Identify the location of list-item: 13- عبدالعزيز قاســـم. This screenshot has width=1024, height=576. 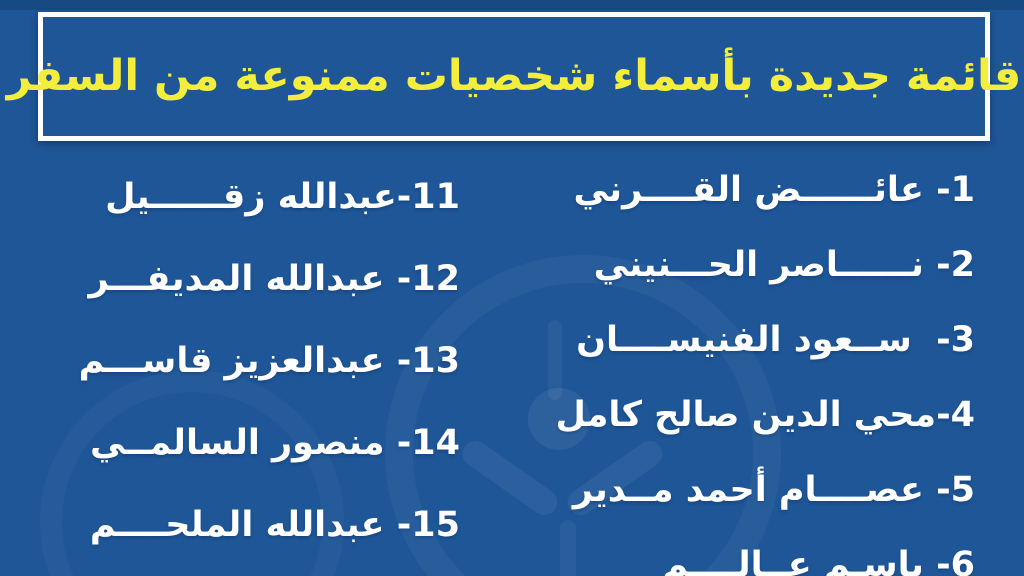
(269, 361).